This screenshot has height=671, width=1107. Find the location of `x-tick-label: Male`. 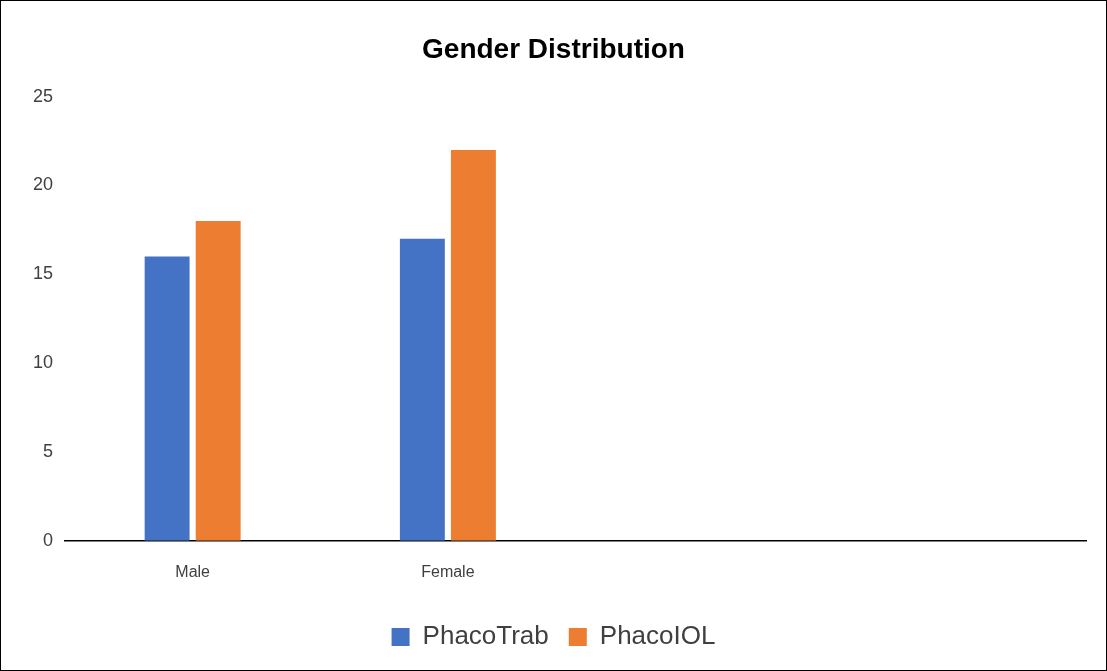

x-tick-label: Male is located at coordinates (193, 571).